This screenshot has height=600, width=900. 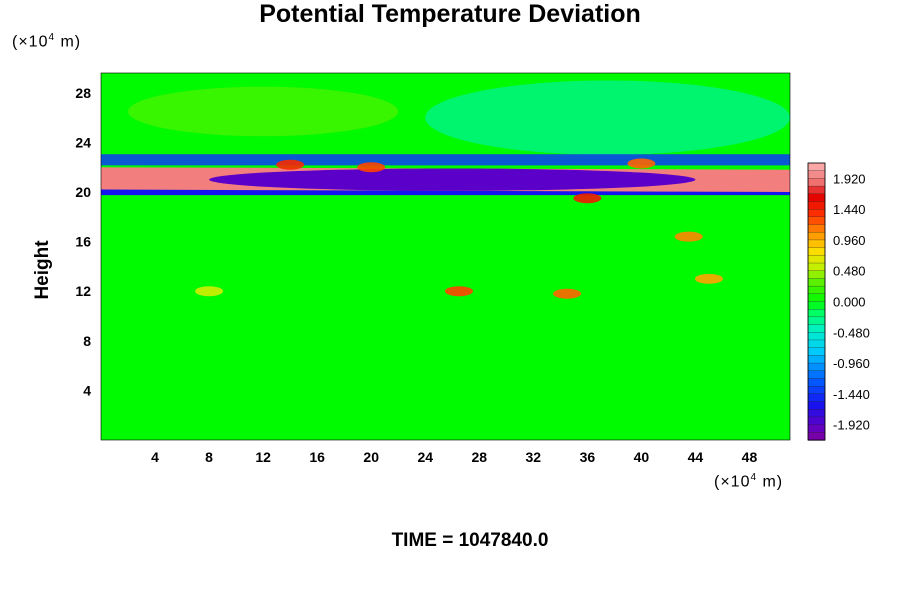 What do you see at coordinates (607, 117) in the screenshot?
I see `upper-cool-region` at bounding box center [607, 117].